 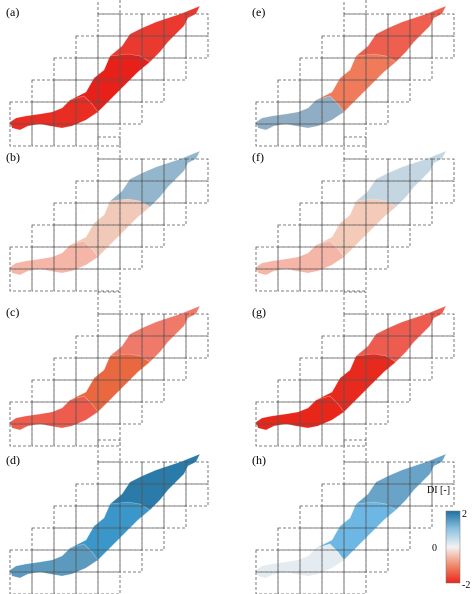 What do you see at coordinates (259, 312) in the screenshot?
I see `panel-label: (g)` at bounding box center [259, 312].